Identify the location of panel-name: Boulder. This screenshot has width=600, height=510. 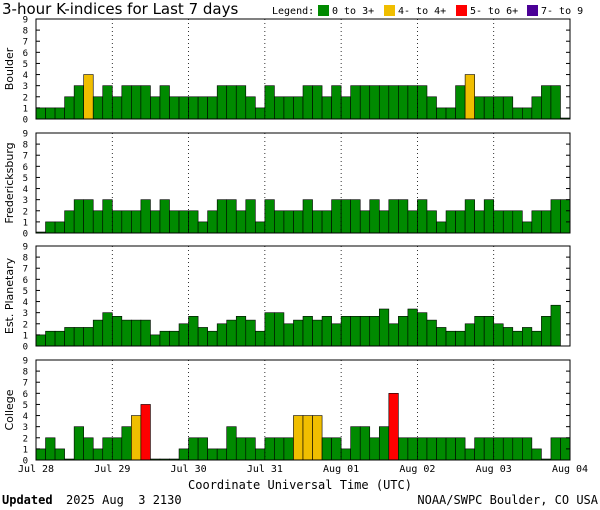
(9, 68).